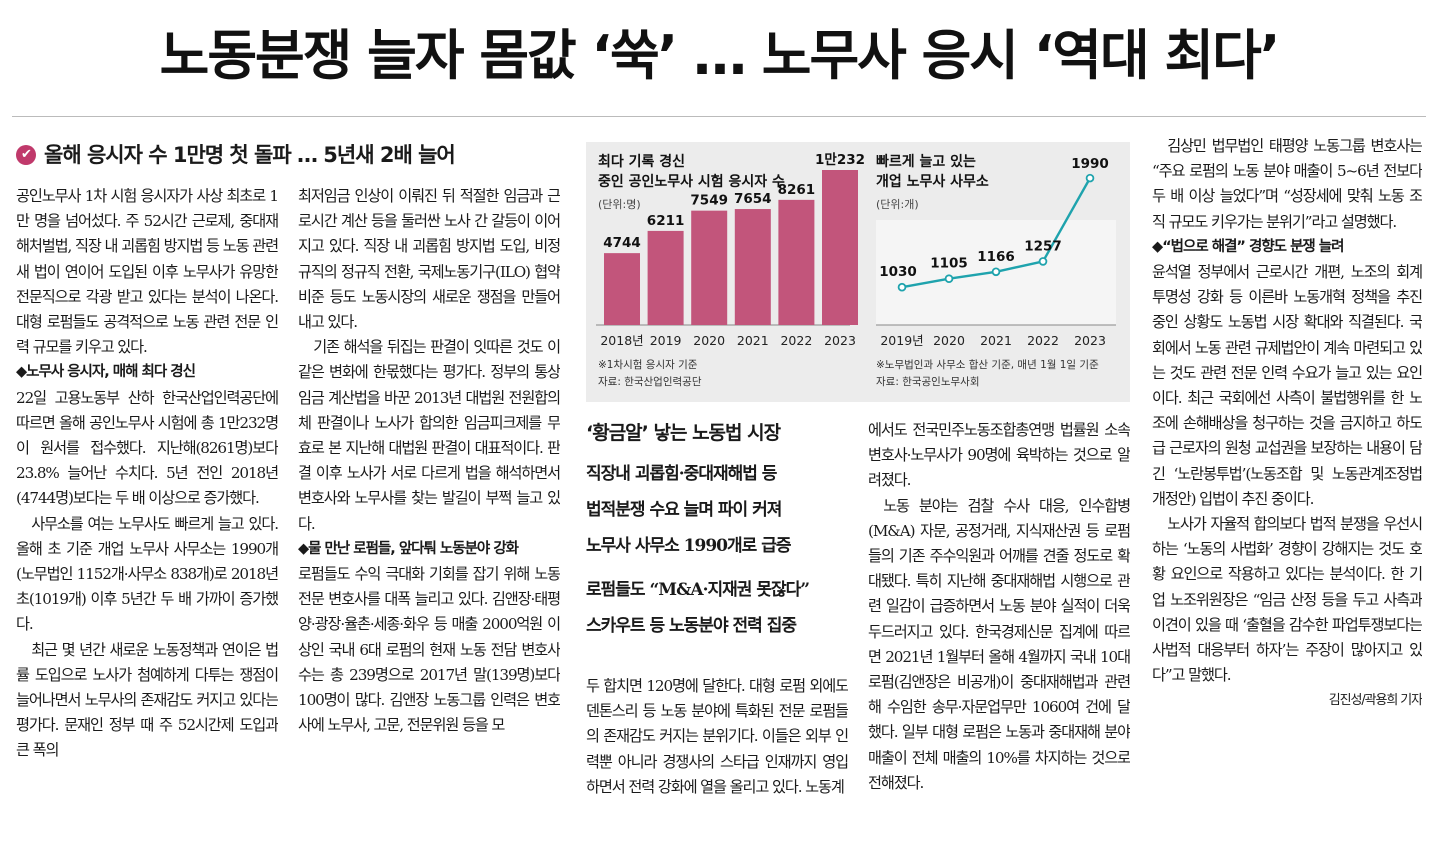 This screenshot has height=848, width=1438. Describe the element at coordinates (622, 243) in the screenshot. I see `bar-value-label: 4744` at that location.